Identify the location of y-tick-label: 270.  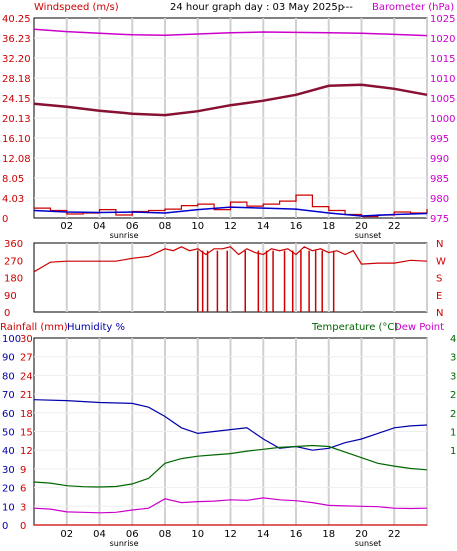
(13, 261).